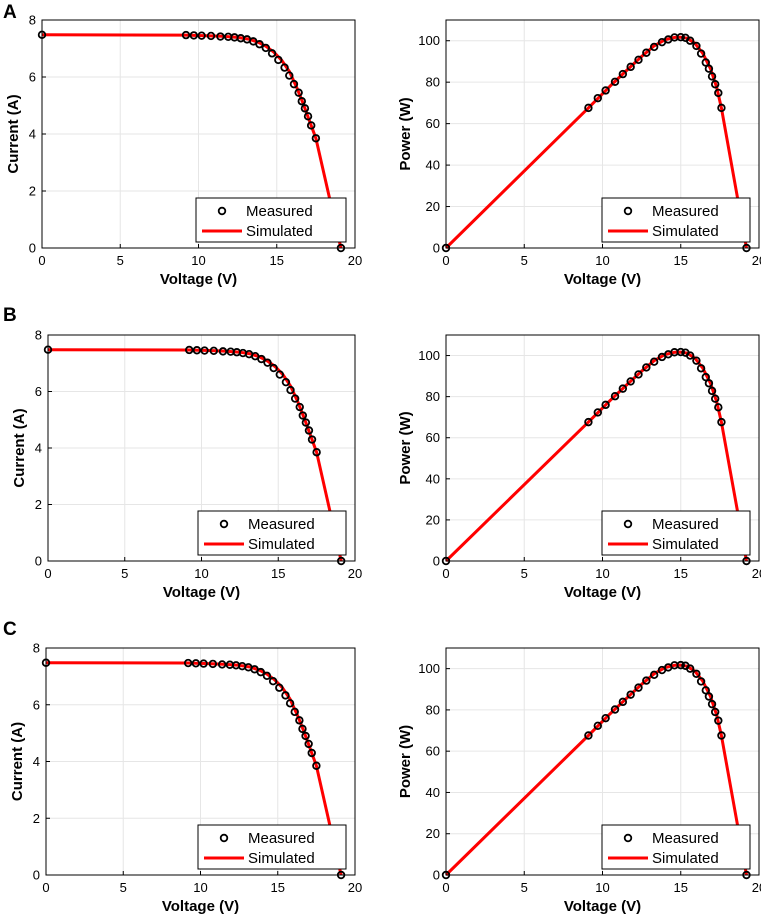  I want to click on y-tick-label: 2, so click(32, 191).